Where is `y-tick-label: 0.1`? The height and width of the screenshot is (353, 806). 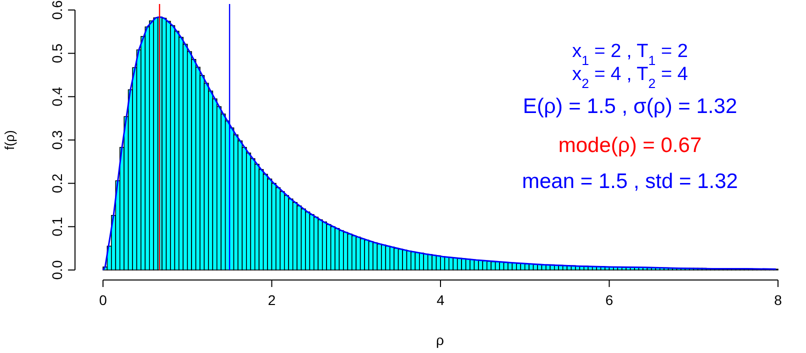 y-tick-label: 0.1 is located at coordinates (57, 226).